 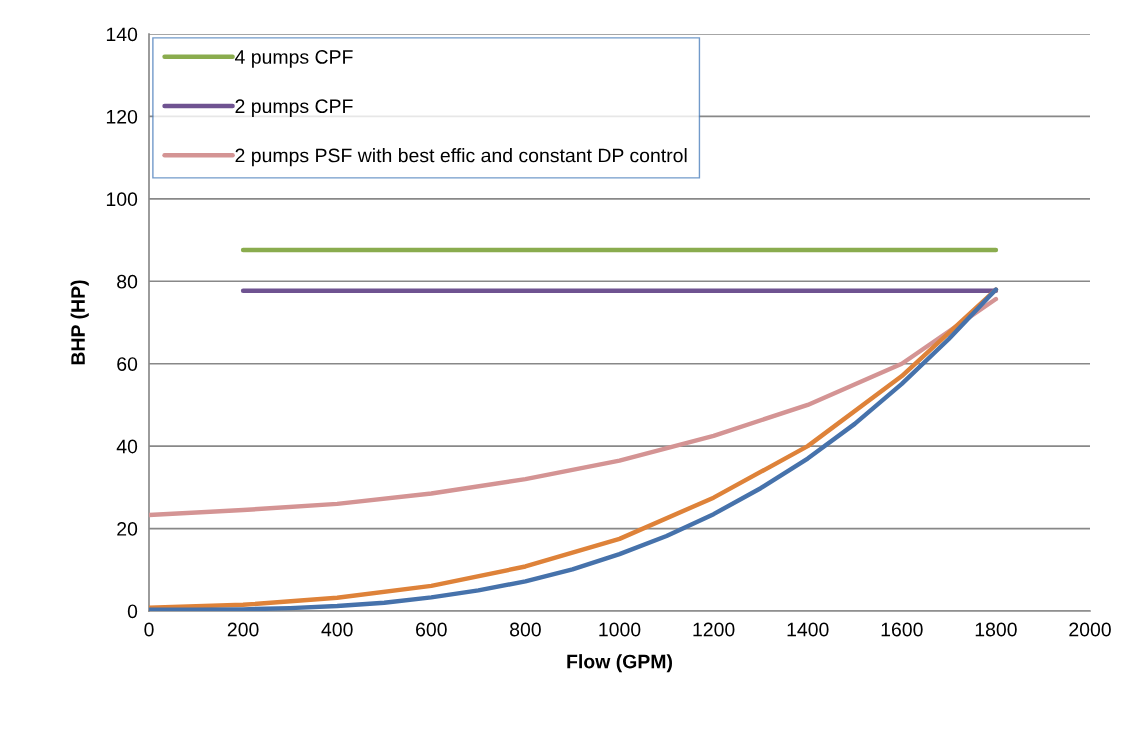 I want to click on x-tick-label: 0, so click(x=149, y=629).